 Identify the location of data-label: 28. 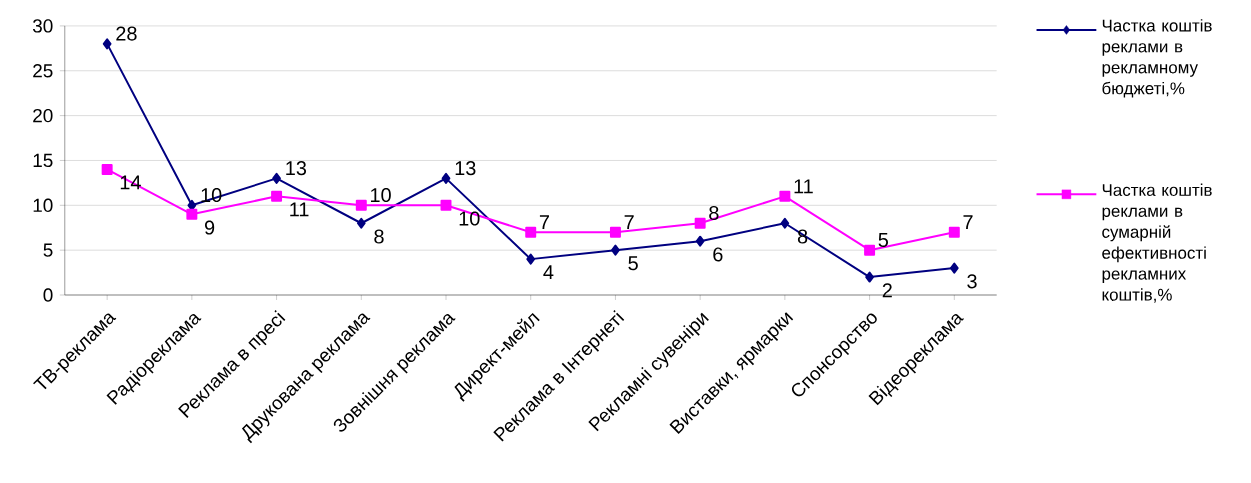
(126, 33).